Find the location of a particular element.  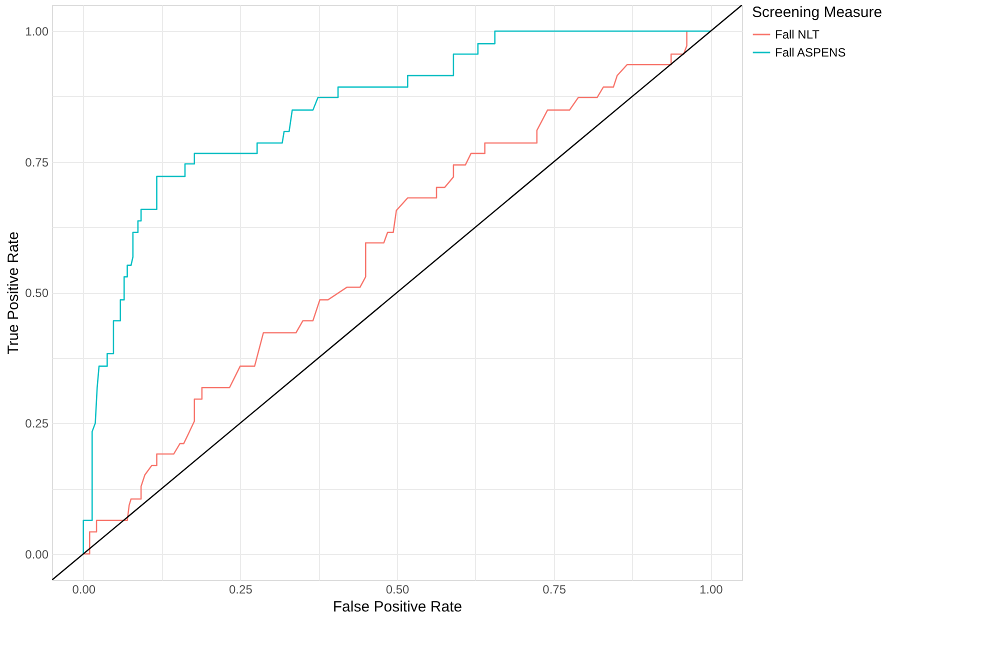

x-axis-title: False Positive Rate is located at coordinates (397, 607).